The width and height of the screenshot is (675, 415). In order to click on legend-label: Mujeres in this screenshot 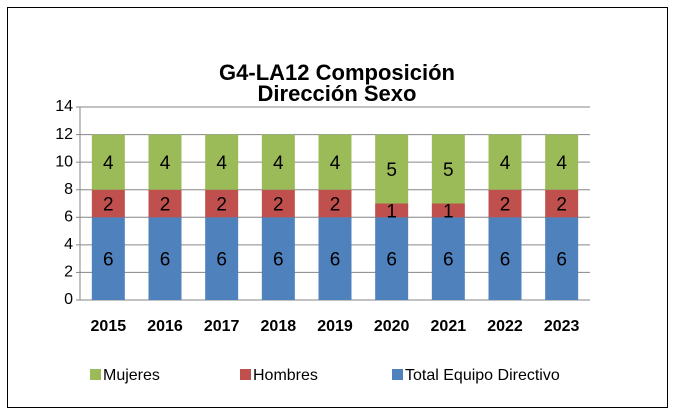, I will do `click(131, 375)`.